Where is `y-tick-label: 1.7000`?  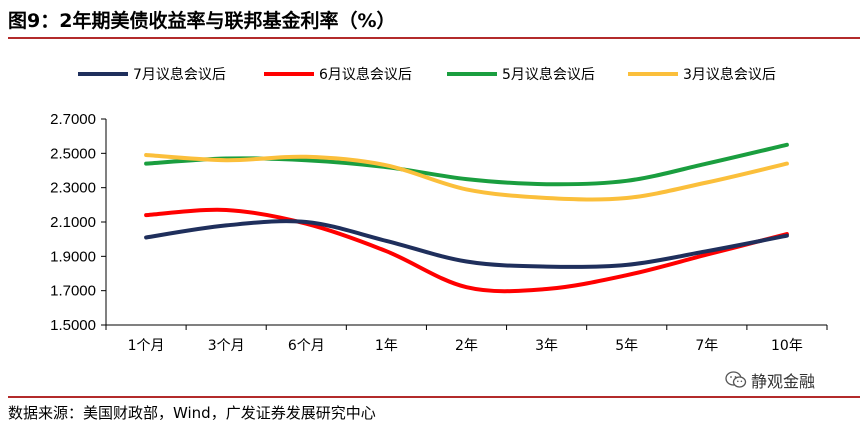
y-tick-label: 1.7000 is located at coordinates (73, 291).